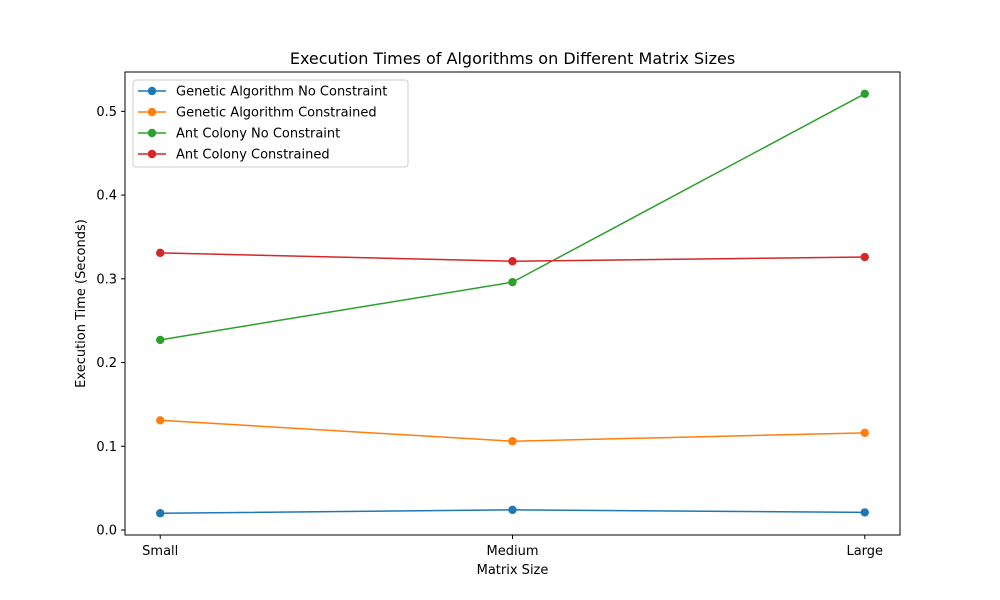  Describe the element at coordinates (106, 530) in the screenshot. I see `y-tick-label: 0.0` at that location.